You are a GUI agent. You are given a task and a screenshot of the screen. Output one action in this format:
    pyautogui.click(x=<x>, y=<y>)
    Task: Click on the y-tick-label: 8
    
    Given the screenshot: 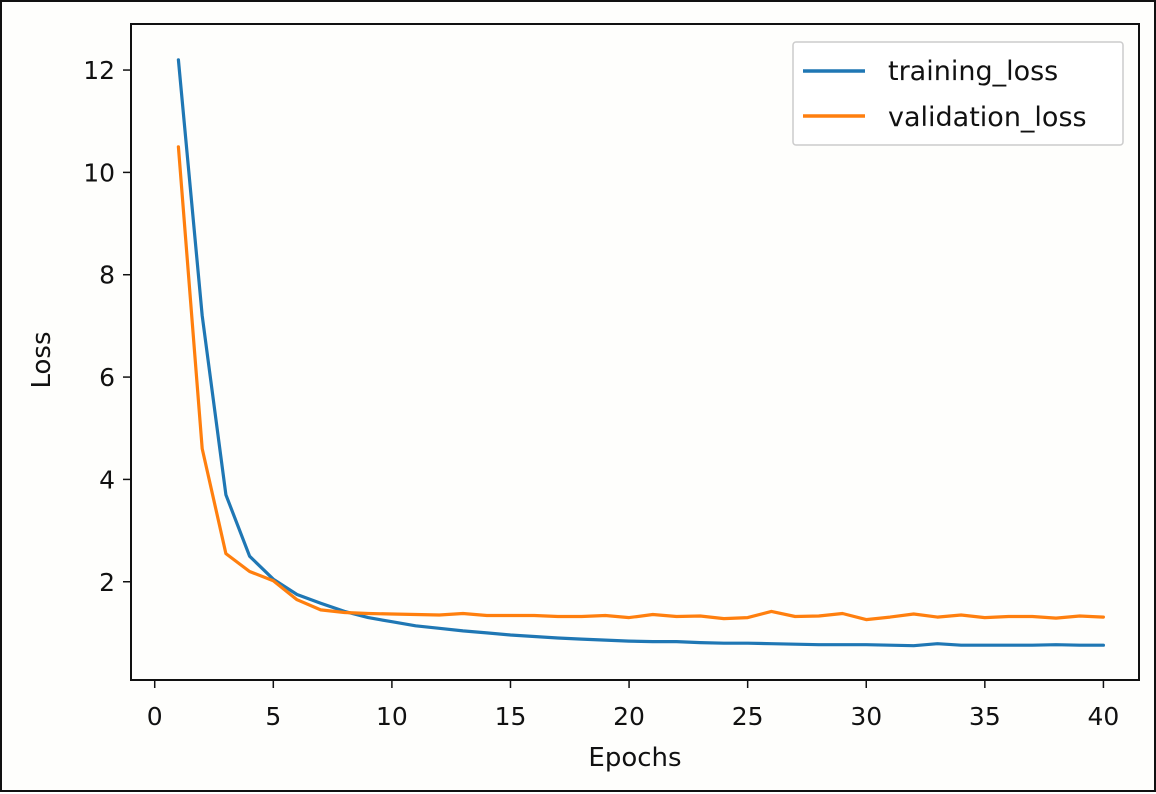 What is the action you would take?
    pyautogui.click(x=107, y=275)
    